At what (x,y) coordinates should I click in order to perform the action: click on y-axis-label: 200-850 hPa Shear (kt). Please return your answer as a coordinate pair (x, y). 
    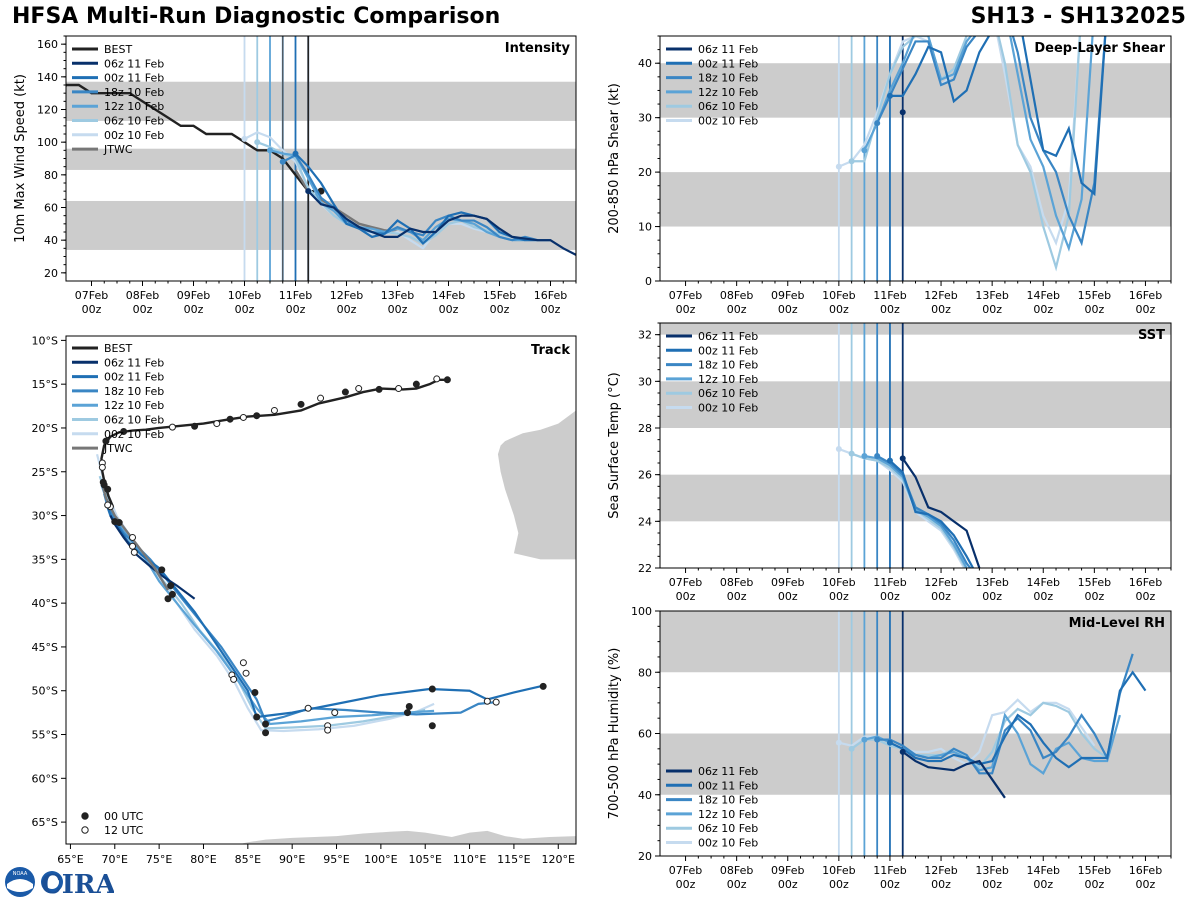
    Looking at the image, I should click on (614, 158).